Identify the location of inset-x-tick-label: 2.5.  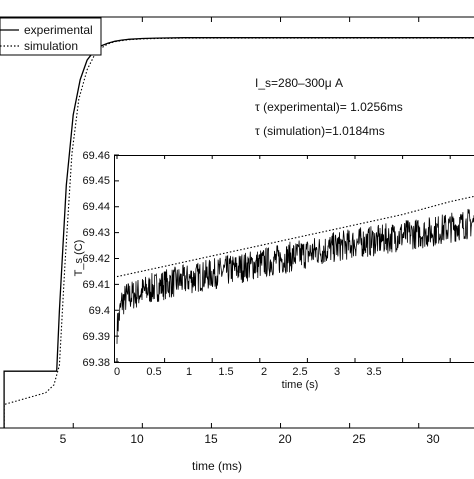
(299, 372).